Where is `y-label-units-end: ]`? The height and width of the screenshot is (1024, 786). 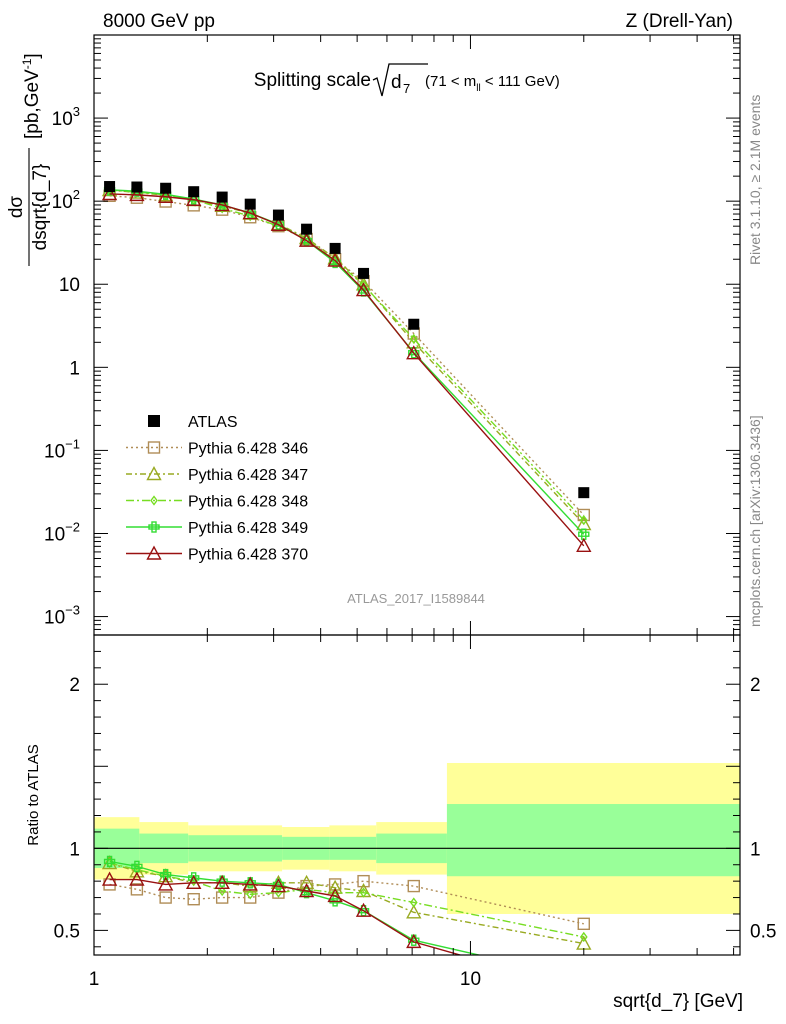 y-label-units-end: ] is located at coordinates (32, 55).